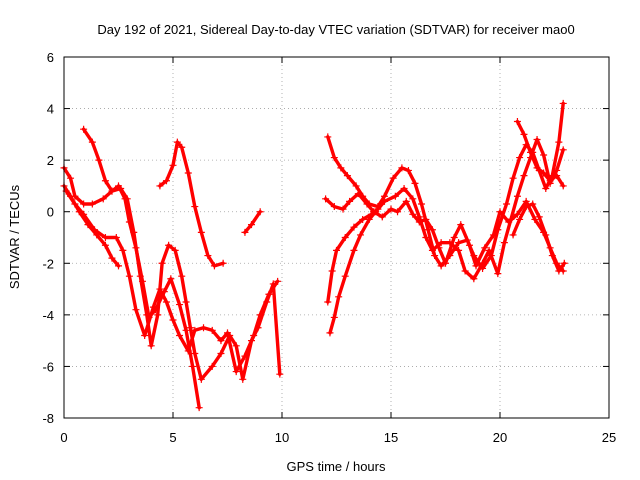 The height and width of the screenshot is (480, 640). What do you see at coordinates (48, 418) in the screenshot?
I see `y-tick-label: -8` at bounding box center [48, 418].